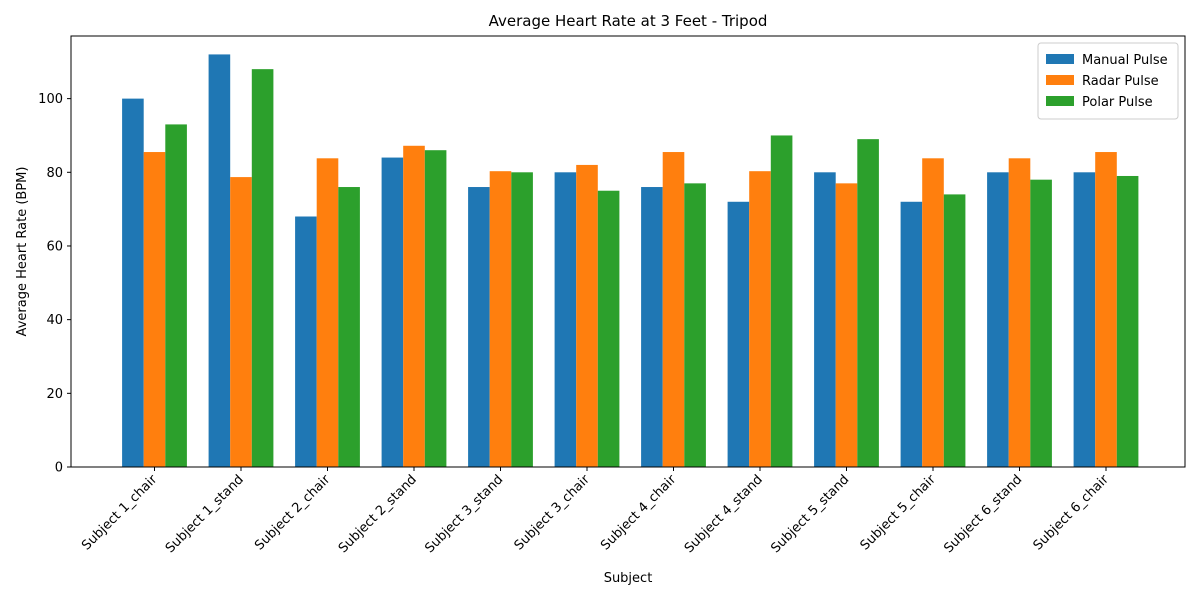 The height and width of the screenshot is (600, 1200). What do you see at coordinates (378, 514) in the screenshot?
I see `x-tick-label: Subject 2_stand` at bounding box center [378, 514].